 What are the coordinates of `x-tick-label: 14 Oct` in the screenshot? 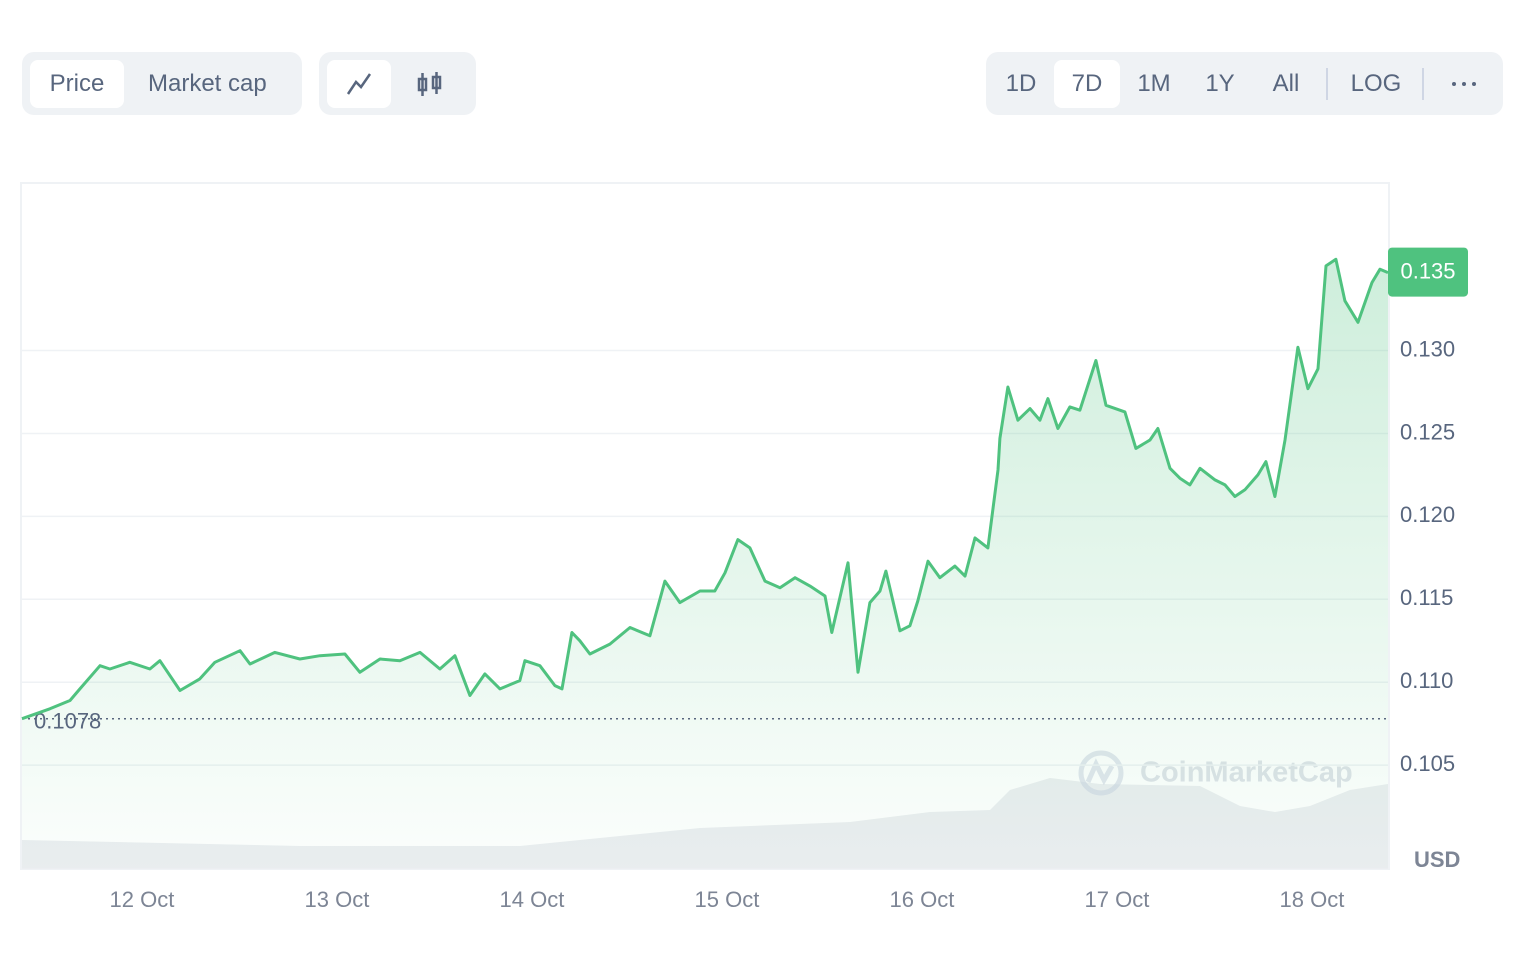 It's located at (532, 899).